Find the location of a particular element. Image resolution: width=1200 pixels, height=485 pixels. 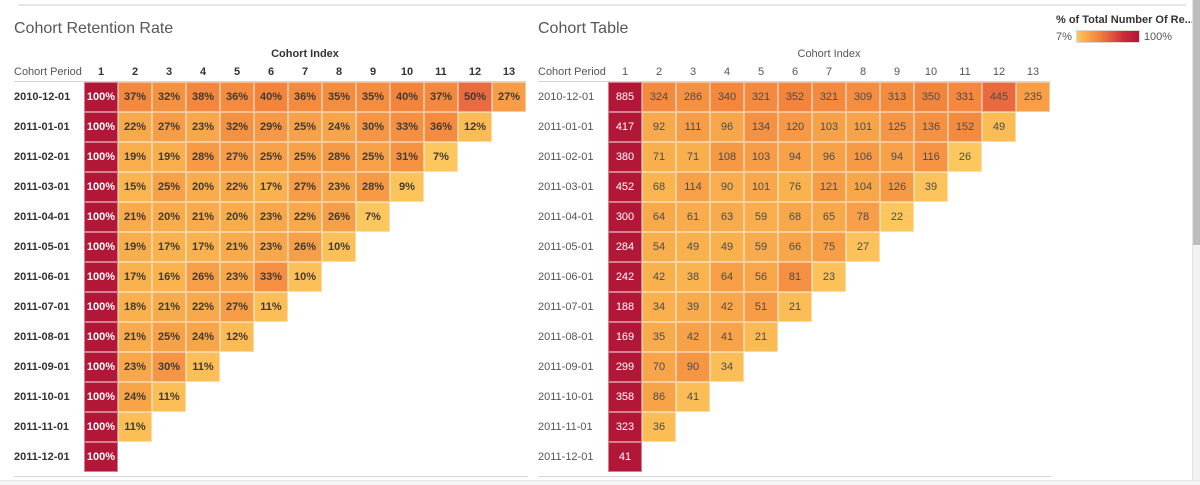

heatmap-cell: 321 is located at coordinates (829, 97).